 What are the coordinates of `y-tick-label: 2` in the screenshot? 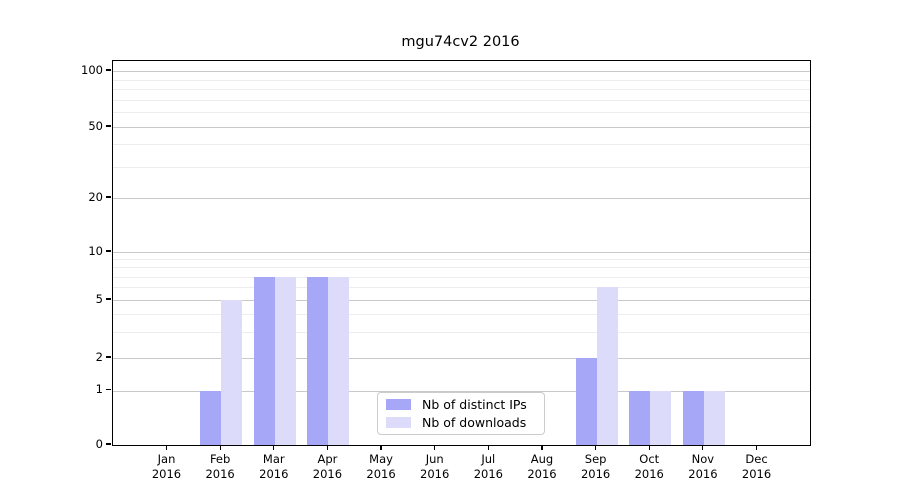 It's located at (99, 356).